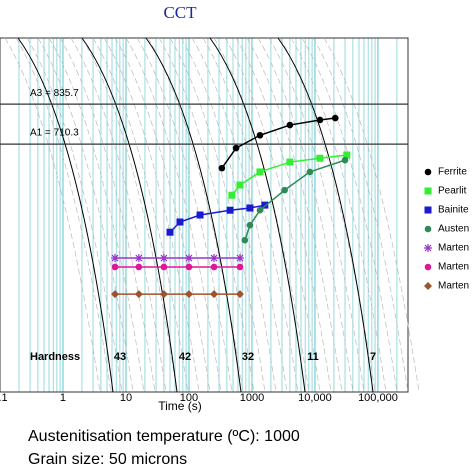  I want to click on hardness-value: 11, so click(313, 357).